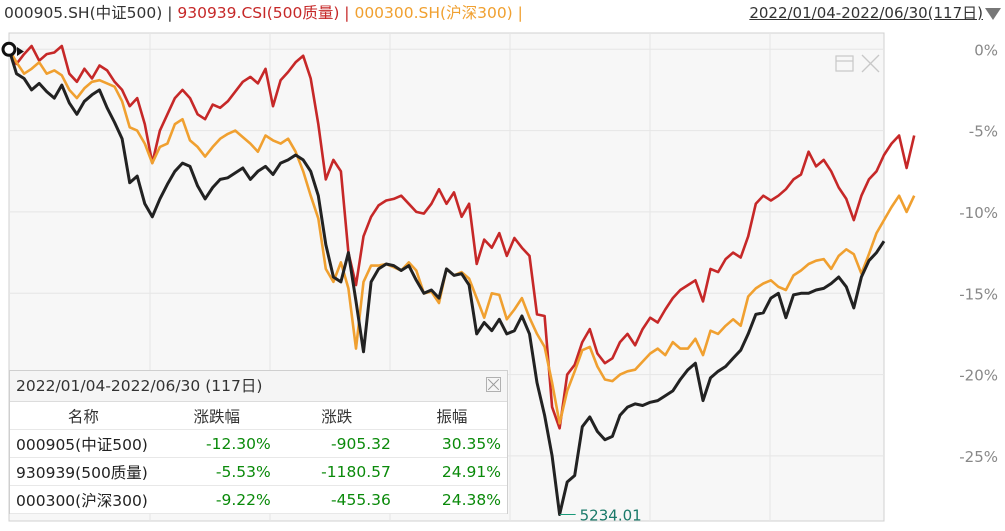 Image resolution: width=1005 pixels, height=531 pixels. I want to click on y-tick-label: -15%, so click(978, 294).